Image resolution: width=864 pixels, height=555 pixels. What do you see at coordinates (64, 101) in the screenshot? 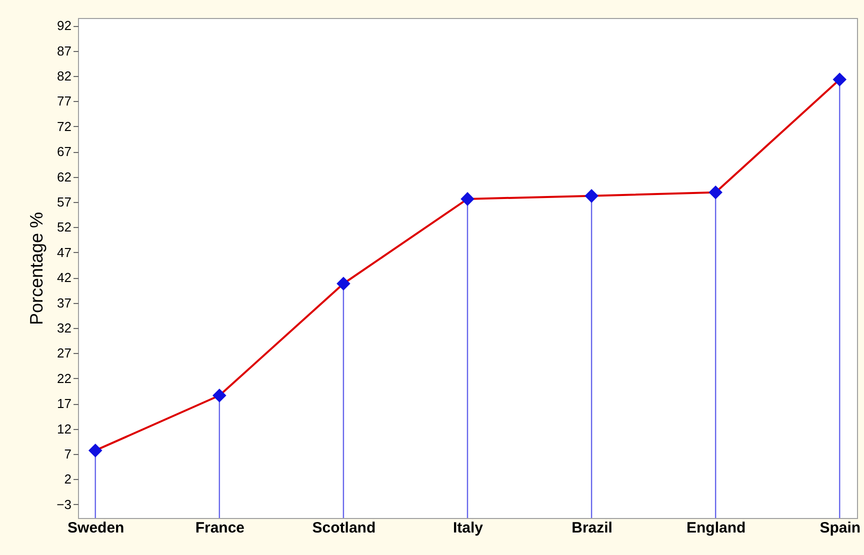
I see `y-tick-label: 77` at bounding box center [64, 101].